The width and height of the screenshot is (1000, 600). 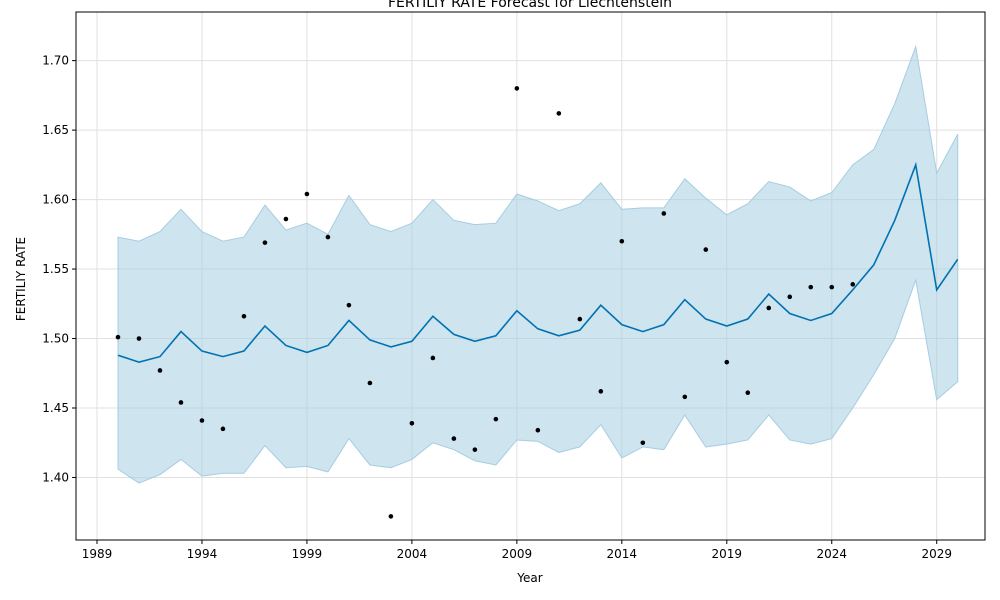 I want to click on y-tick-label: 1.60, so click(x=55, y=200).